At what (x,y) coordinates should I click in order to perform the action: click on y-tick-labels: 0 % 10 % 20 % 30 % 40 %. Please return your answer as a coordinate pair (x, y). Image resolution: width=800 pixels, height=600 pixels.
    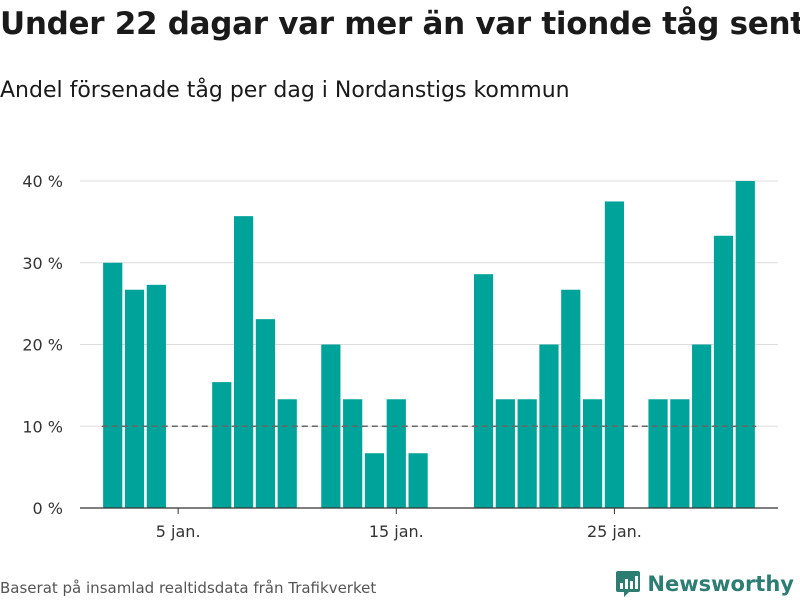
    Looking at the image, I should click on (42, 345).